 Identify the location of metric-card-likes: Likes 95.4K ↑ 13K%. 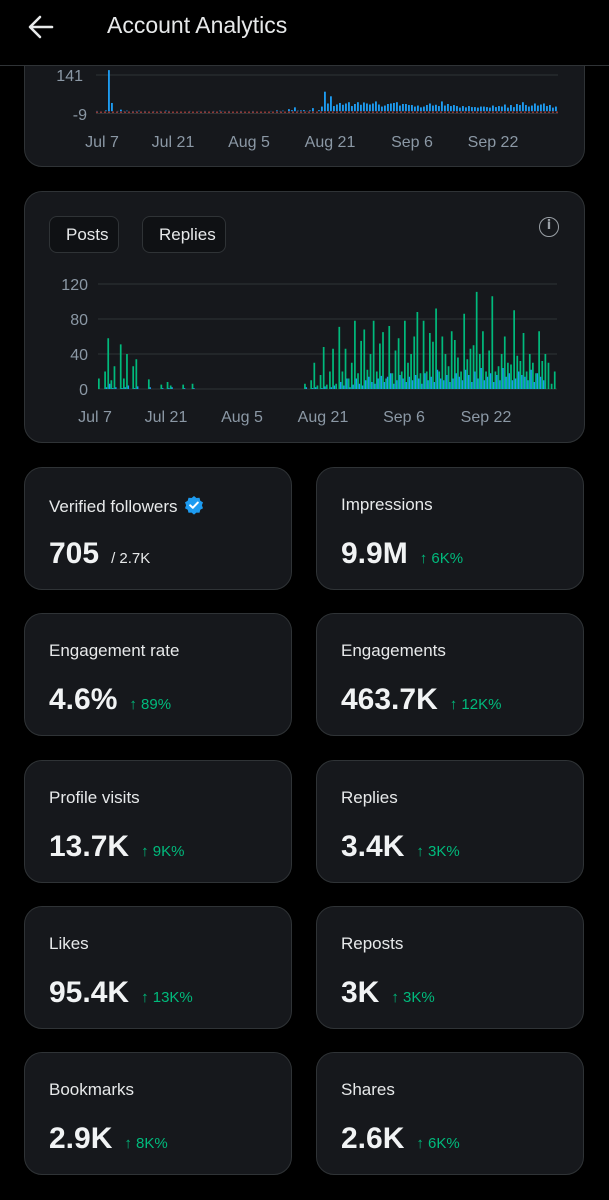
(158, 967).